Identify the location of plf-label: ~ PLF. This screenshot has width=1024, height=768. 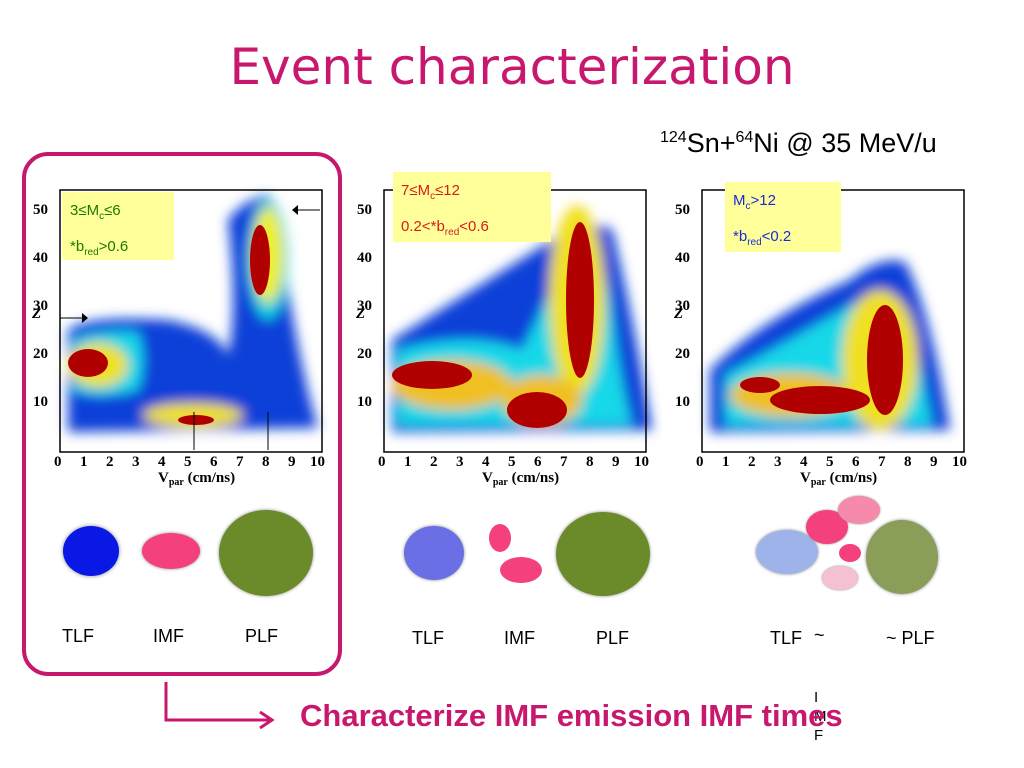
(910, 638).